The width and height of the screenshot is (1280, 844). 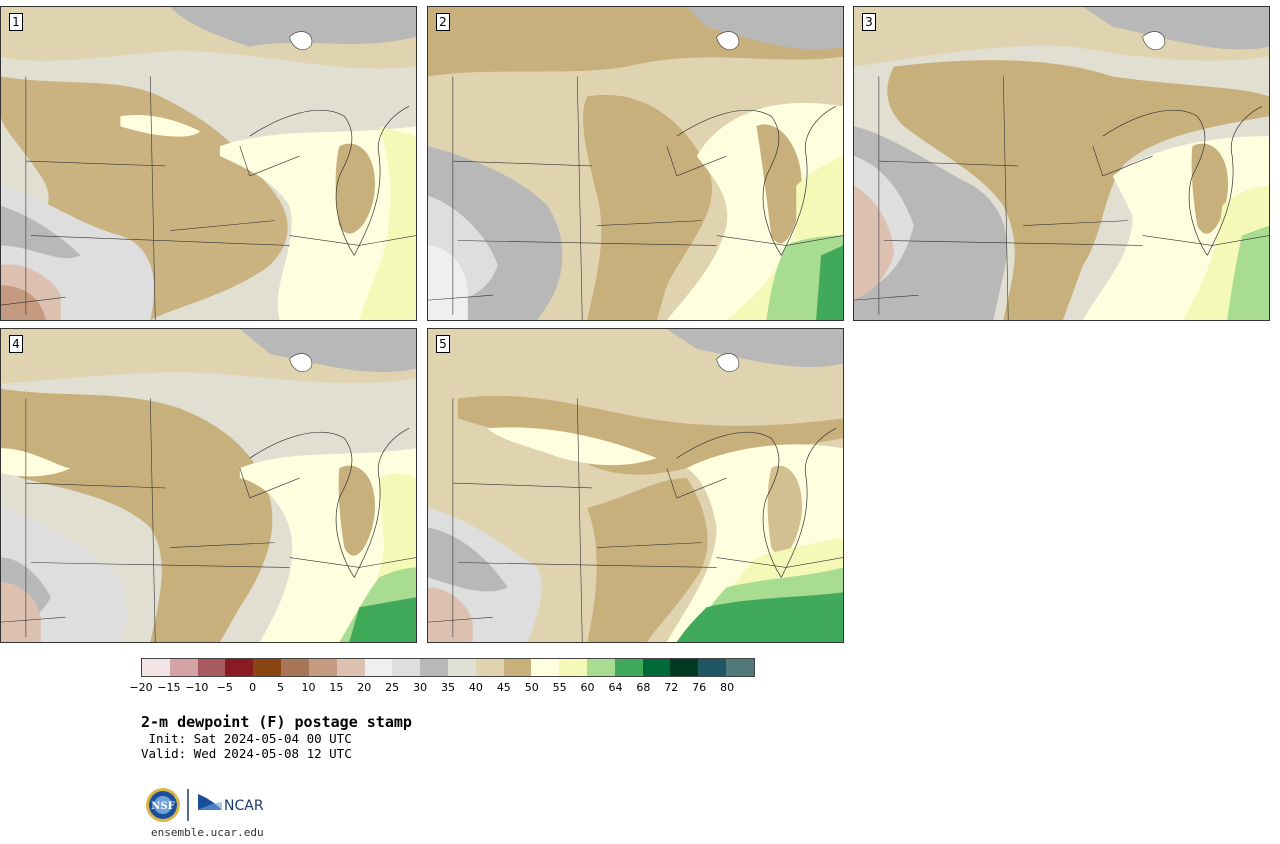 I want to click on ncar-logo-text: NCAR, so click(x=244, y=806).